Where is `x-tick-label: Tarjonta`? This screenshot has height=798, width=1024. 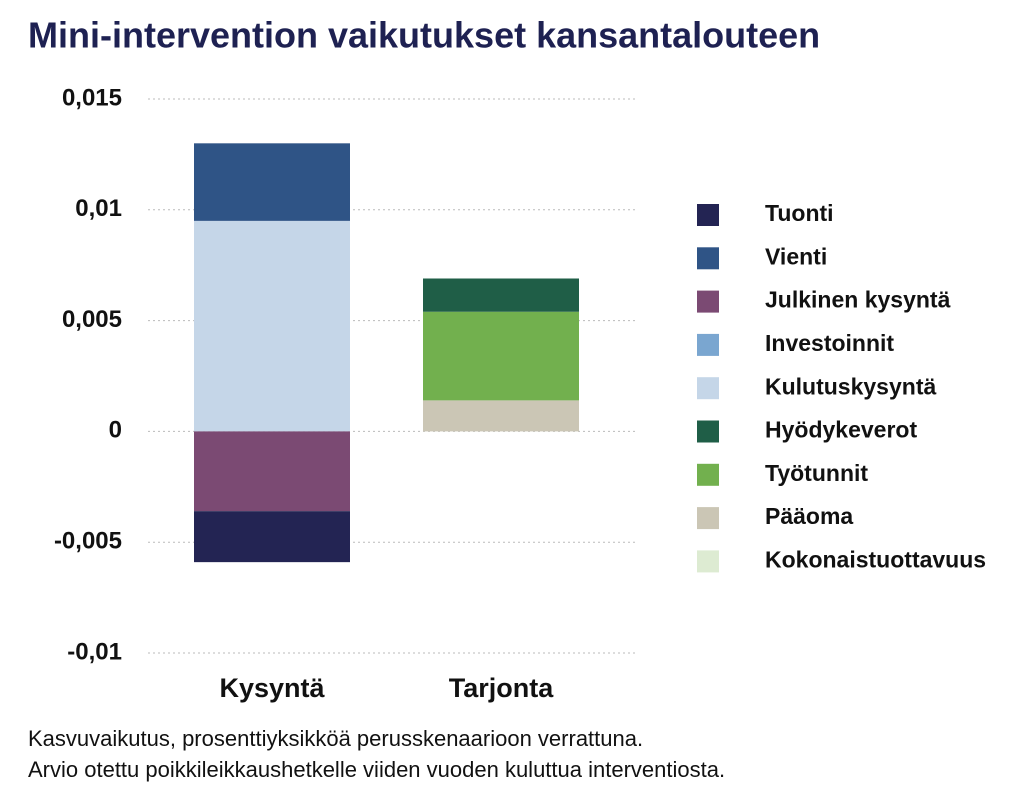
x-tick-label: Tarjonta is located at coordinates (501, 688).